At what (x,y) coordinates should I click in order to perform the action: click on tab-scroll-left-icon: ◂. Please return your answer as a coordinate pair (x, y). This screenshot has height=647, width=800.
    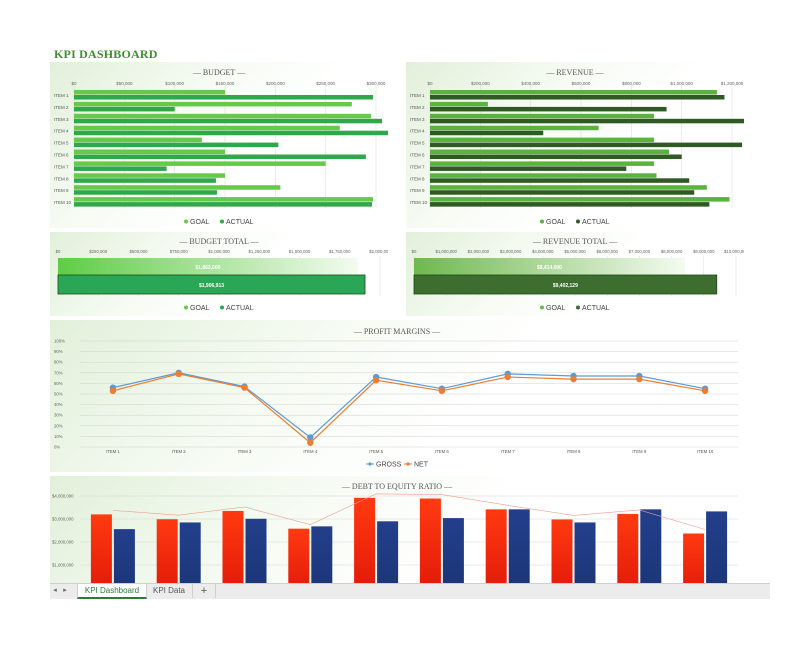
    Looking at the image, I should click on (55, 590).